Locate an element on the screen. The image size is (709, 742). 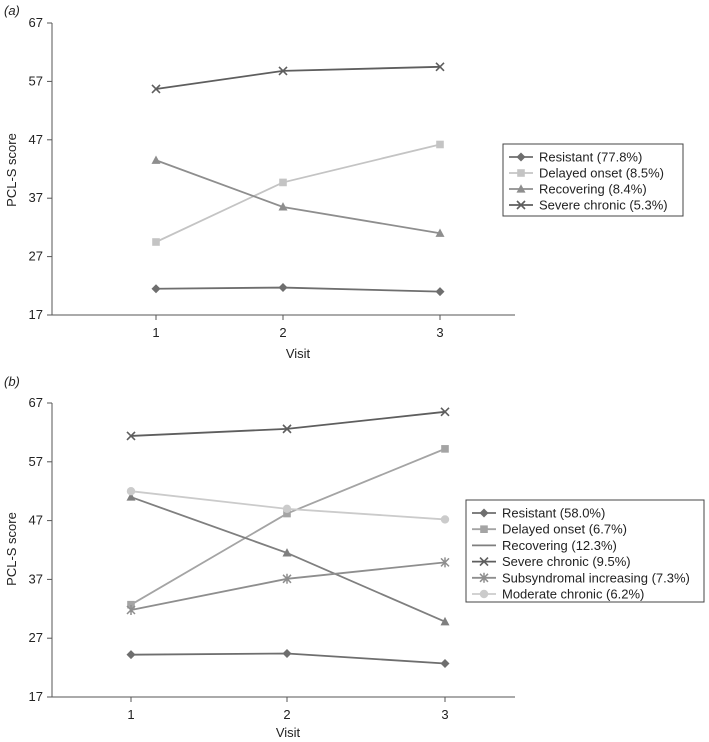
legend-entry: Subsyndromal increasing (7.3%) is located at coordinates (596, 577).